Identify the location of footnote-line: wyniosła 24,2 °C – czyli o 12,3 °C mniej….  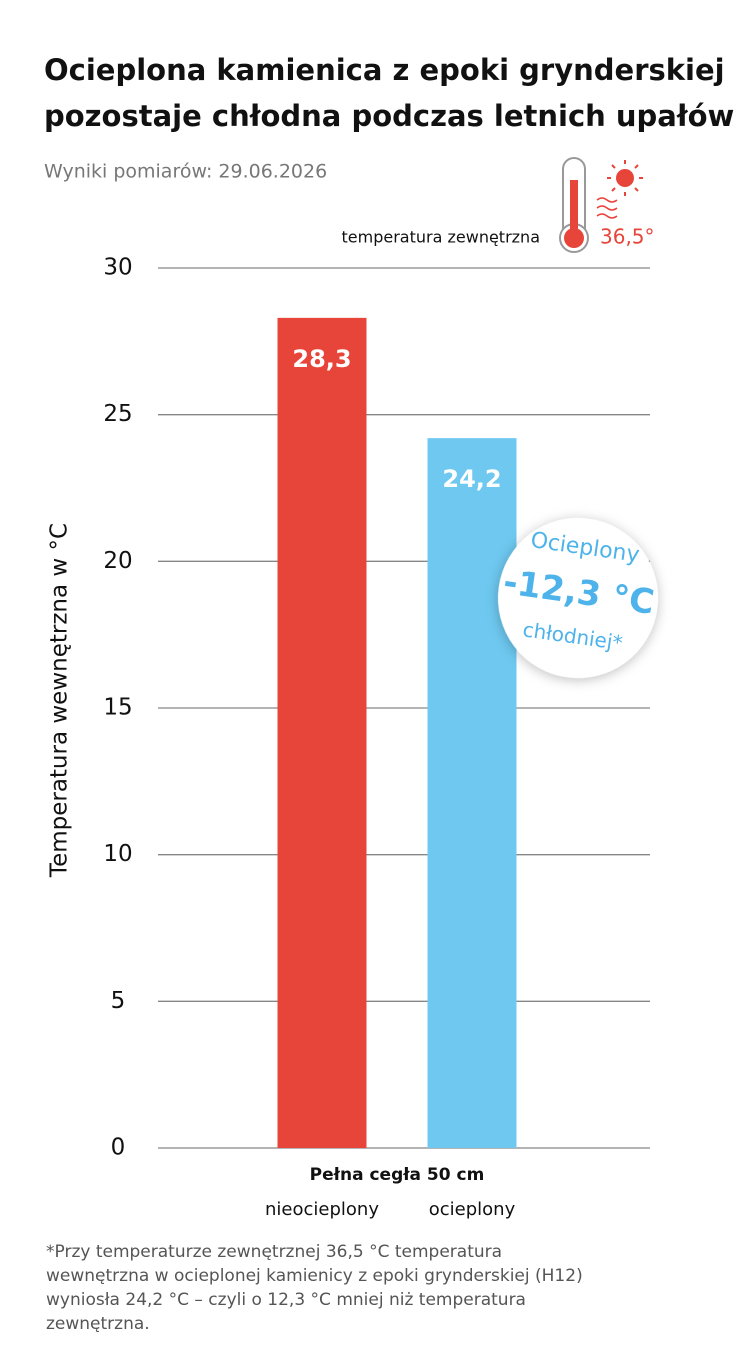
(286, 1300).